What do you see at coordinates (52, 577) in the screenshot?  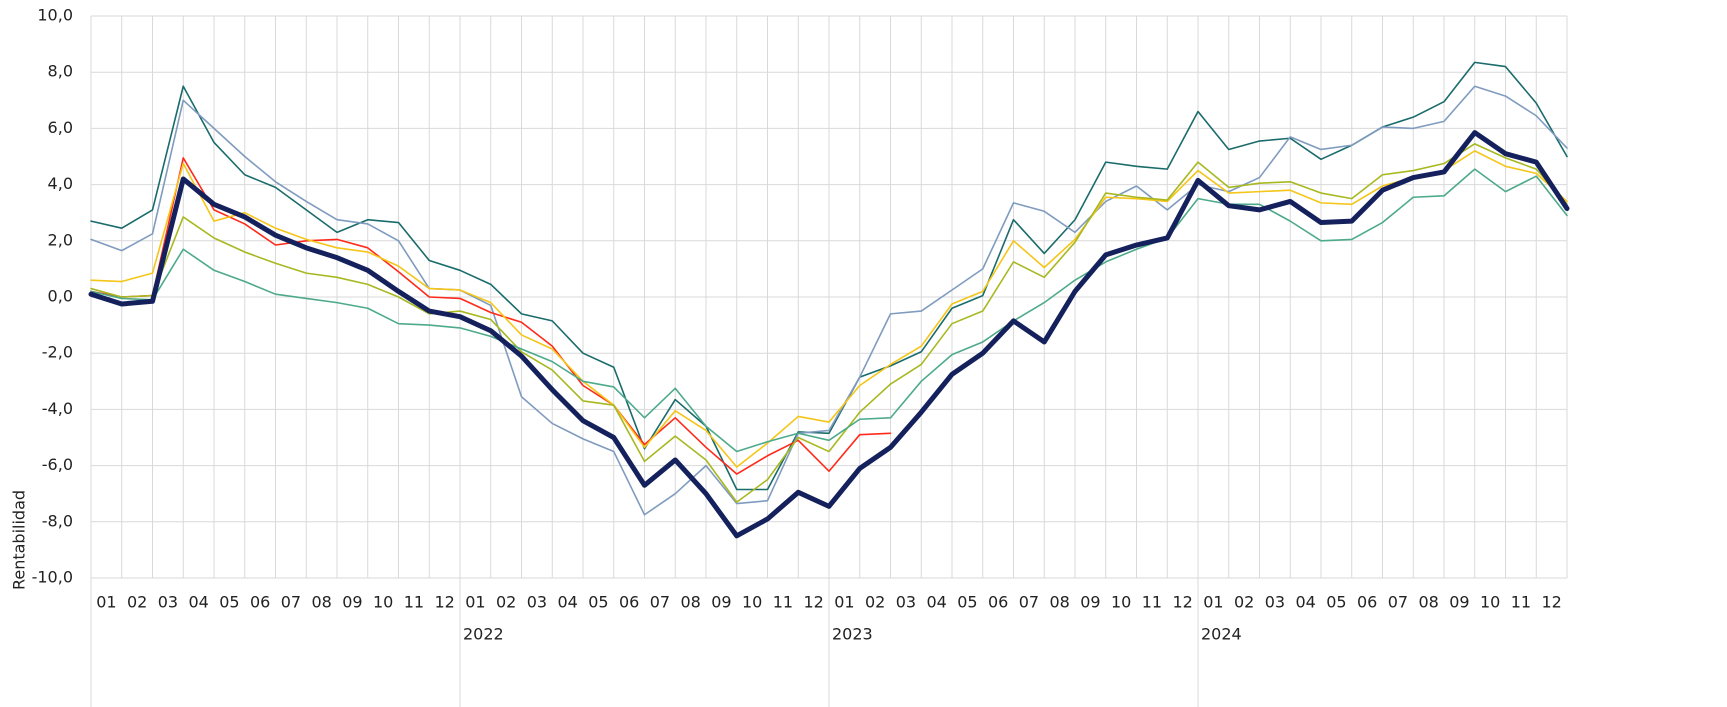 I see `y-tick-label: -10,0` at bounding box center [52, 577].